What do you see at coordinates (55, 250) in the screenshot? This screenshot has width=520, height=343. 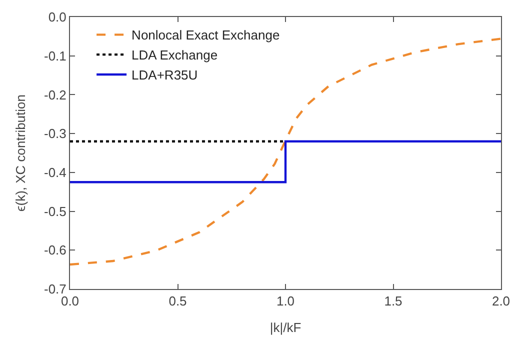 I see `y-tick-label: -0.6` at bounding box center [55, 250].